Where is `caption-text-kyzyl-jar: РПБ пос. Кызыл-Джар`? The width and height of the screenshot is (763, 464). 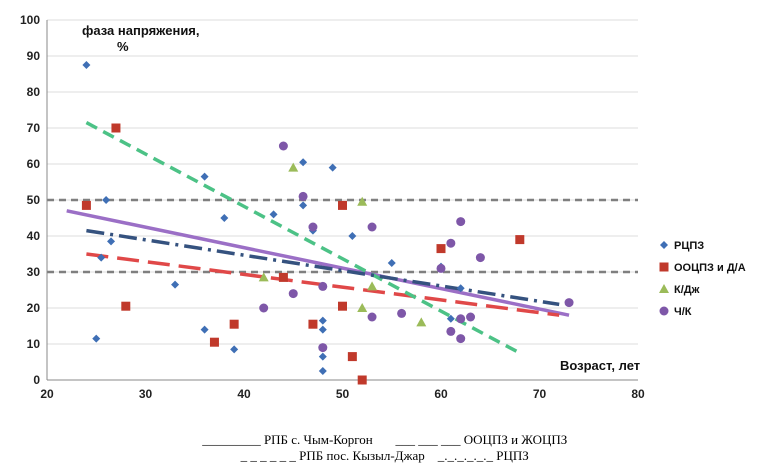
caption-text-kyzyl-jar: РПБ пос. Кызыл-Джар is located at coordinates (360, 455).